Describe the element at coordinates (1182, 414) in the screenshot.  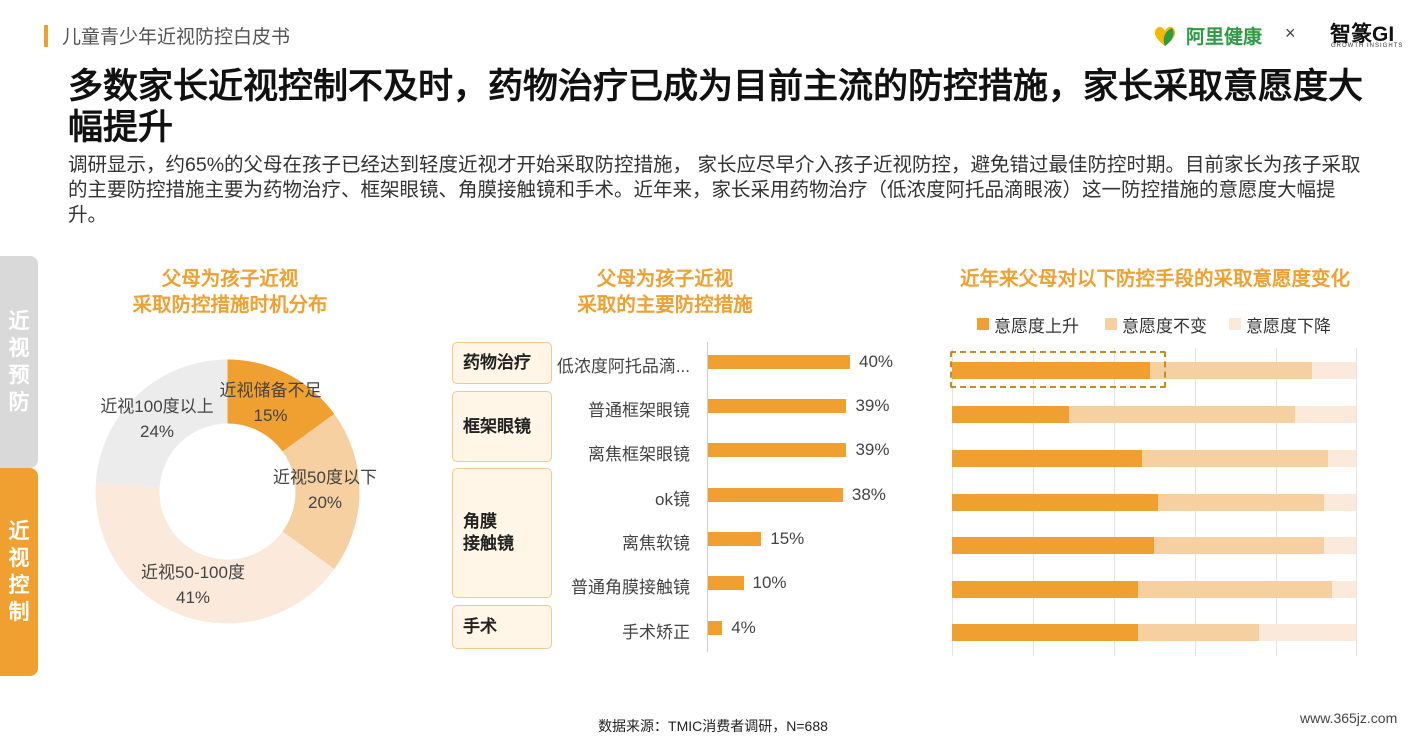
I see `stack-row-1-same` at that location.